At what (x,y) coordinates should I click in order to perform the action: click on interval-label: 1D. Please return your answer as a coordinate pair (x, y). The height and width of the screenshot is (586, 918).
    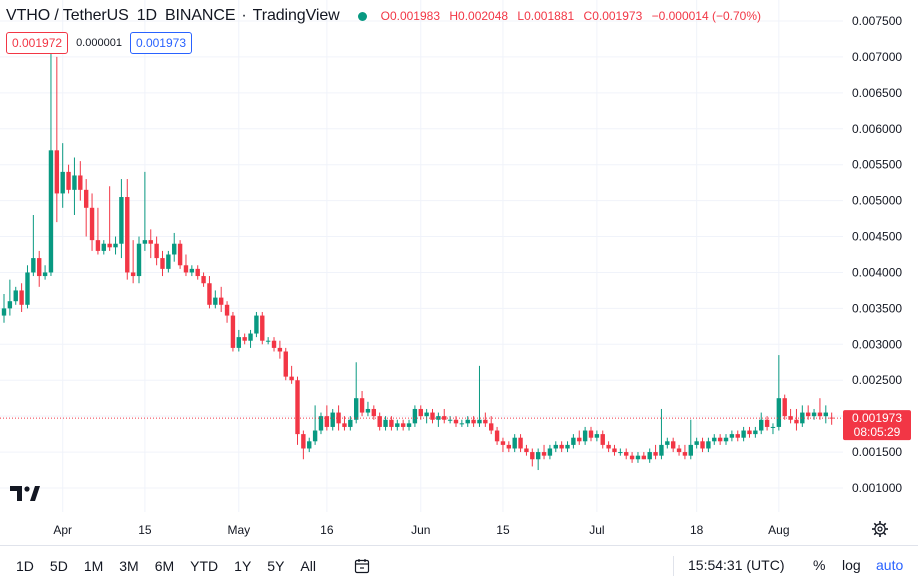
    Looking at the image, I should click on (146, 15).